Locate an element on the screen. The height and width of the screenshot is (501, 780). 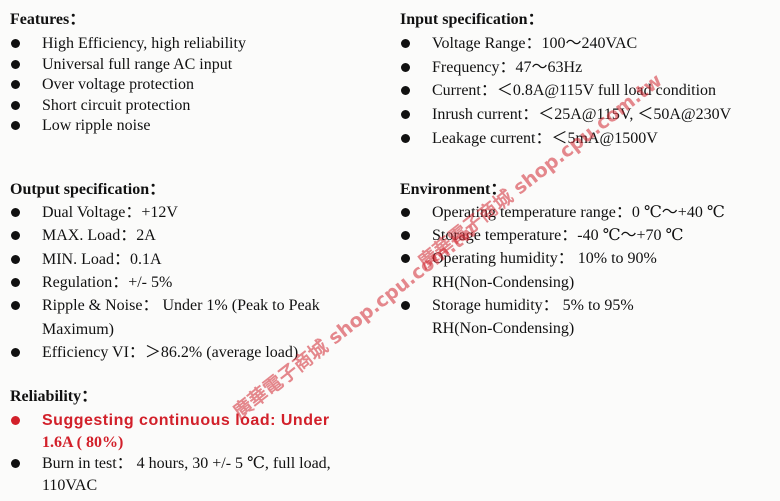
item-text: Regulation：+/- 5% is located at coordinates (107, 282).